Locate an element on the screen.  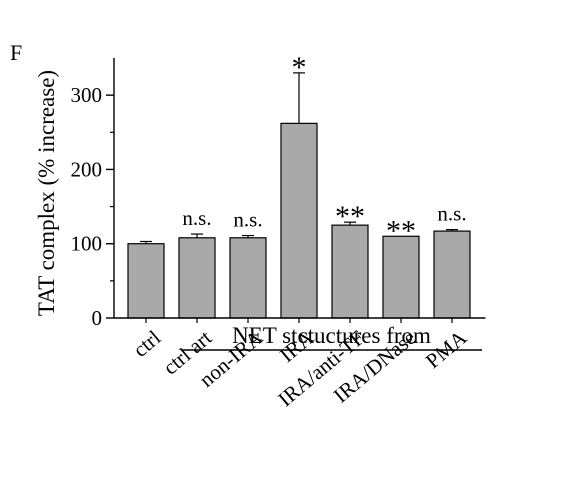
y-axis-label: TAT complex (% increase) is located at coordinates (46, 193).